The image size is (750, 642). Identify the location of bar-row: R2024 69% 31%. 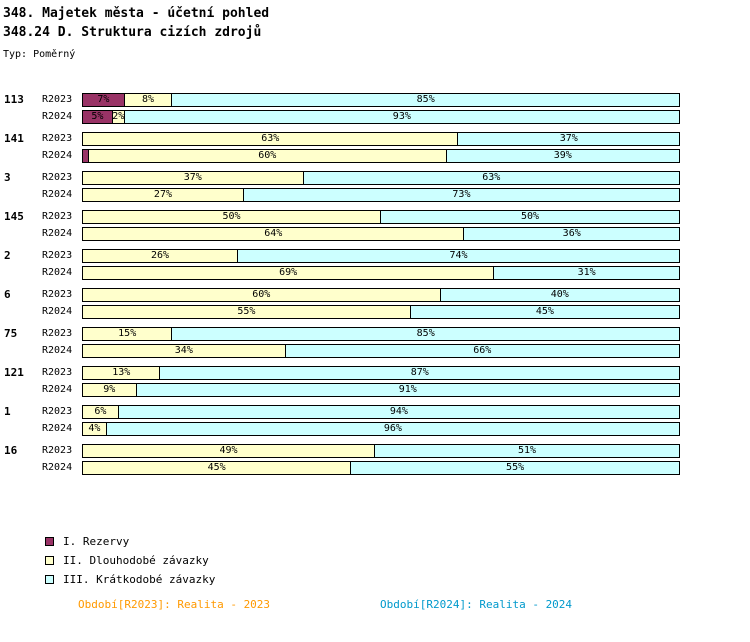
(375, 273).